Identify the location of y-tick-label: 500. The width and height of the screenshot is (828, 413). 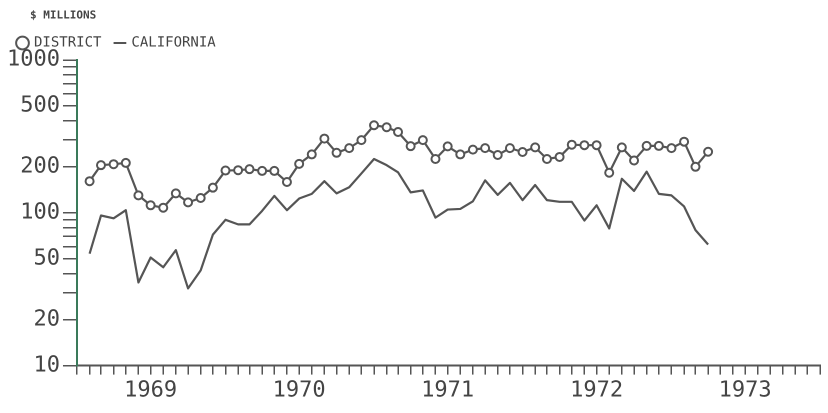
(40, 105).